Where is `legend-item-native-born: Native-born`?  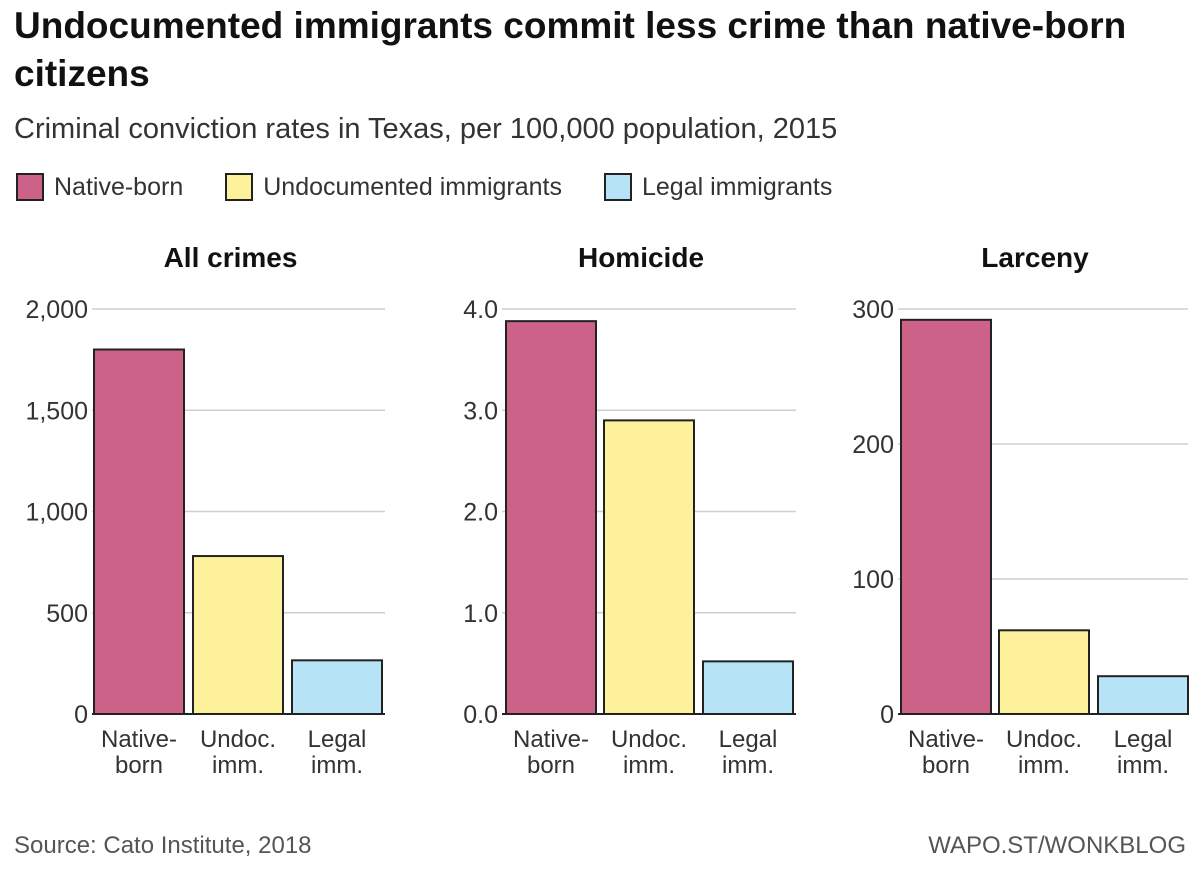 legend-item-native-born: Native-born is located at coordinates (99, 187).